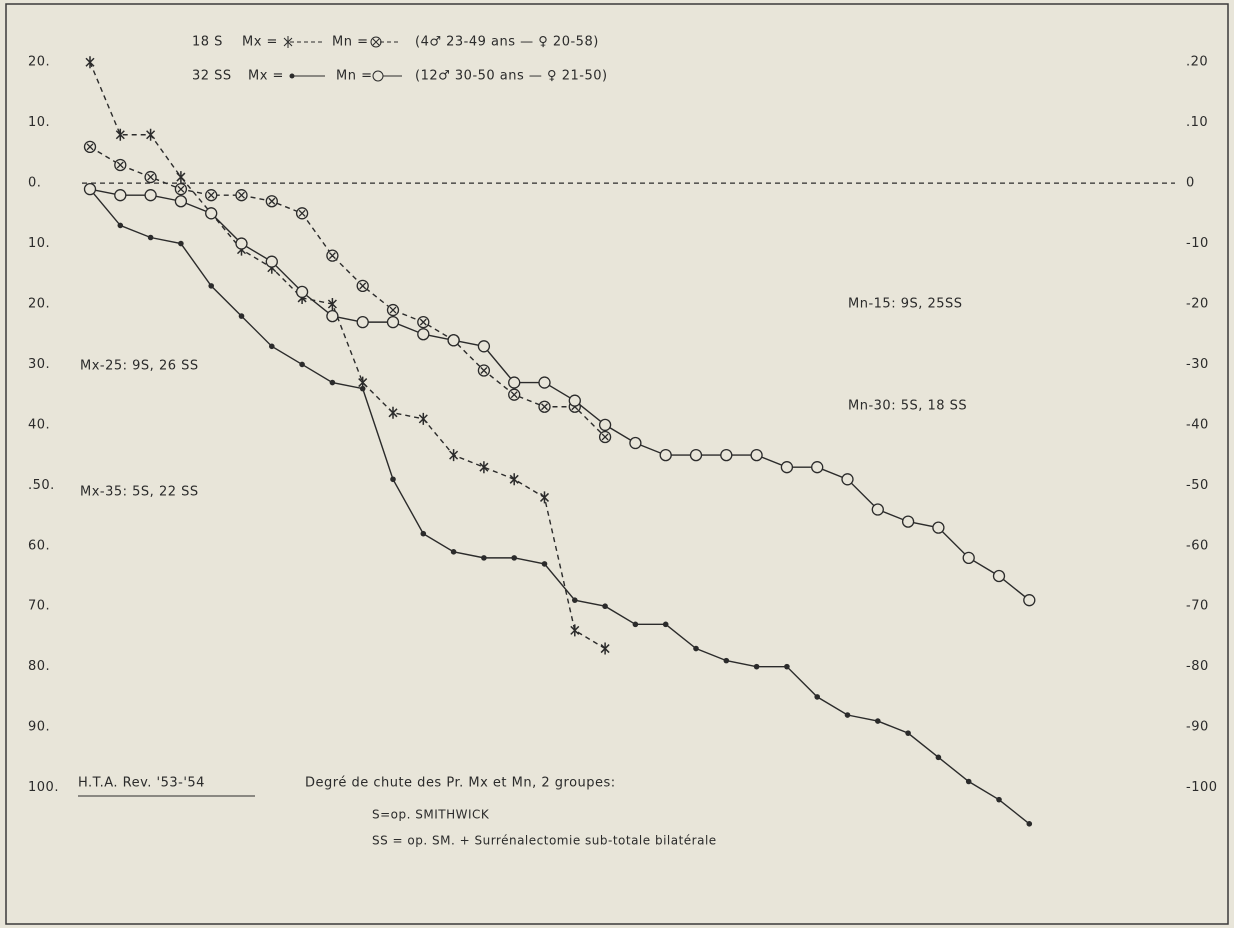 The width and height of the screenshot is (1234, 928). What do you see at coordinates (41, 485) in the screenshot?
I see `y-tick-label: .50.` at bounding box center [41, 485].